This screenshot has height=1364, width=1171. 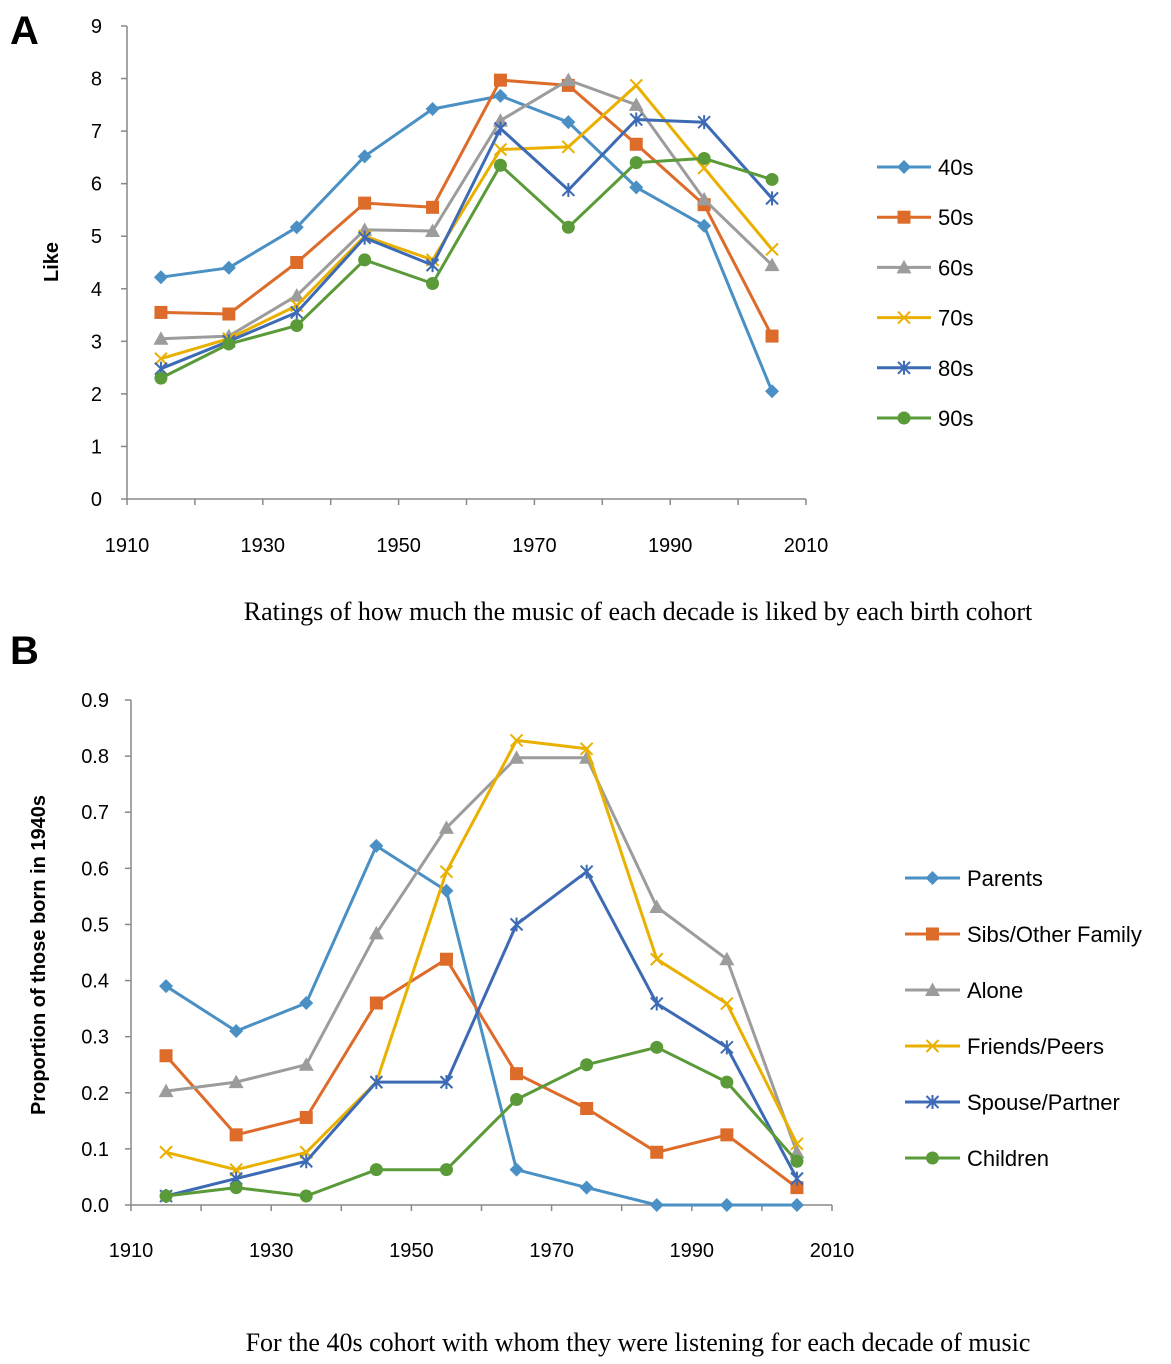 I want to click on panel-b-y-tick-label: 0.1, so click(x=95, y=1150).